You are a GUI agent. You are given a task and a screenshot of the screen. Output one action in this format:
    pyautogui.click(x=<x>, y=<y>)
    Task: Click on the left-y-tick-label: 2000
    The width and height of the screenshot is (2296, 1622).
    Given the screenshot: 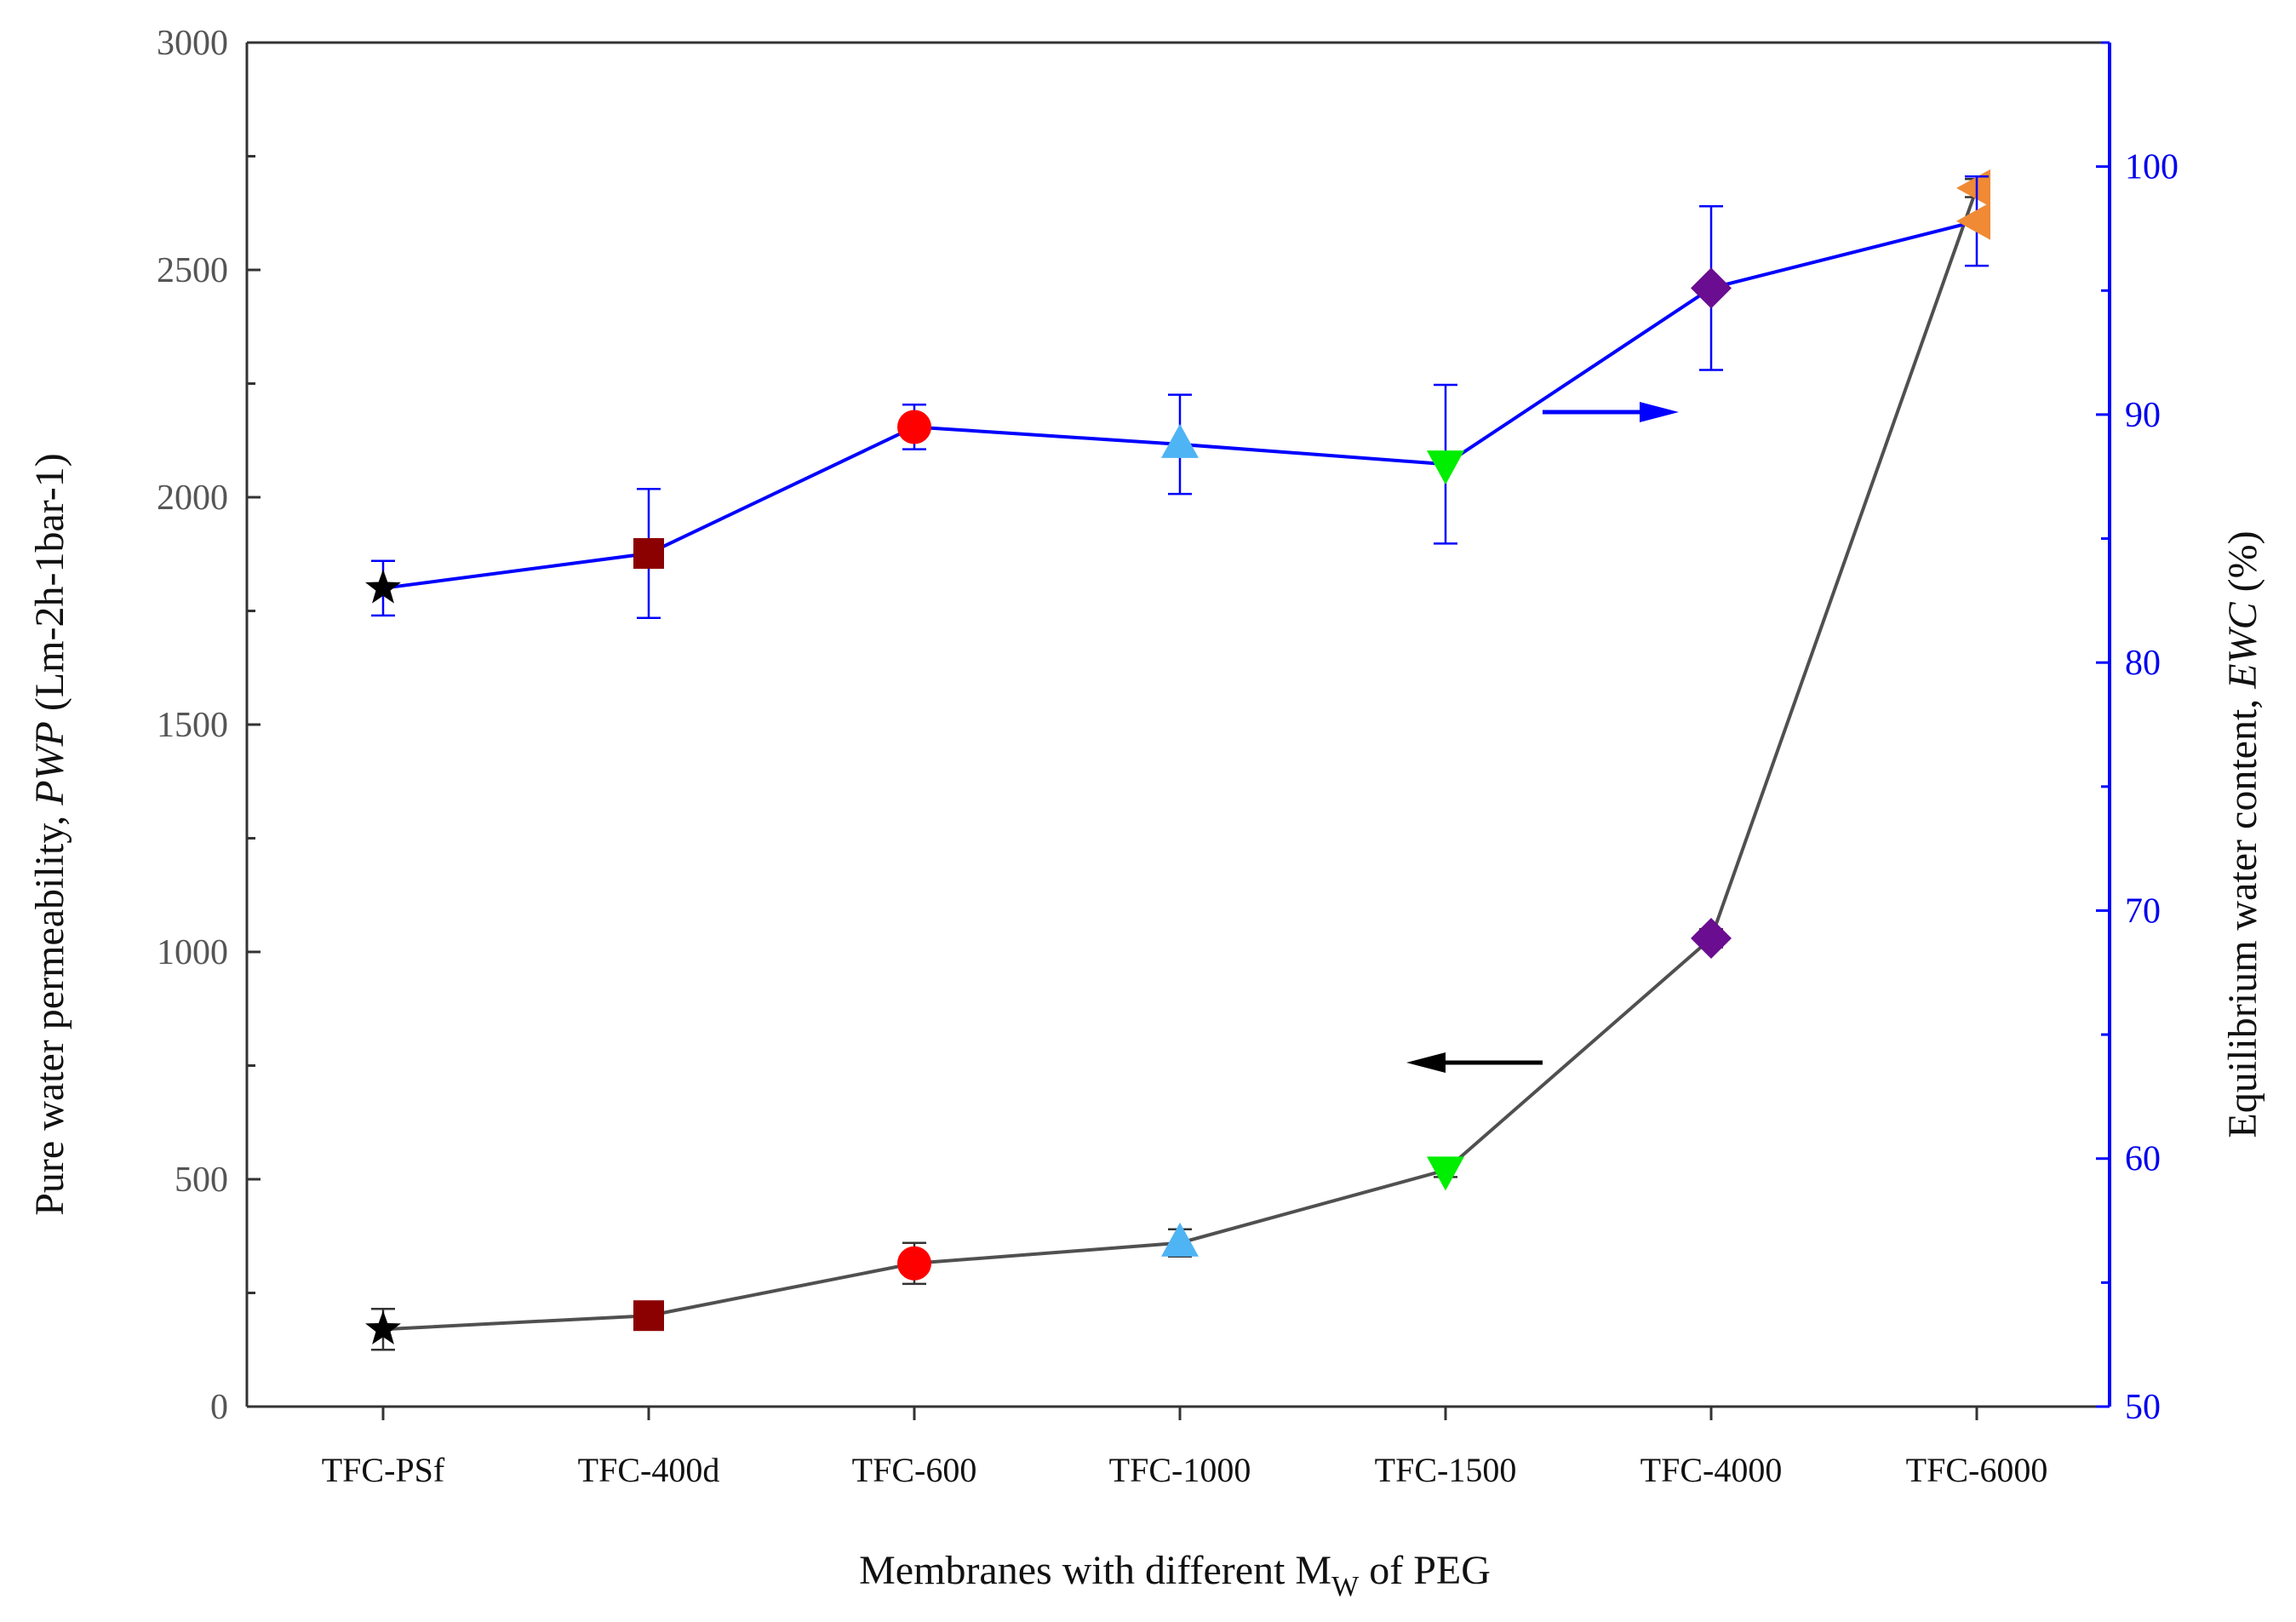 What is the action you would take?
    pyautogui.click(x=192, y=498)
    